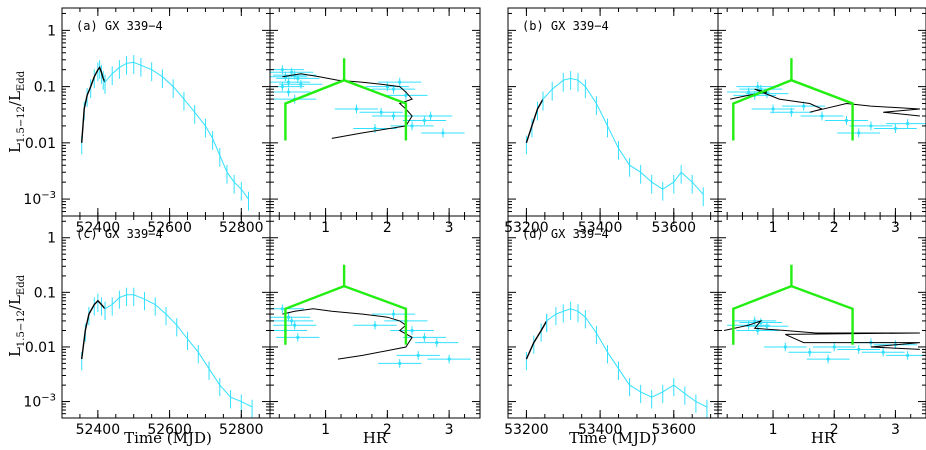 The width and height of the screenshot is (926, 450). What do you see at coordinates (51, 239) in the screenshot?
I see `y-tick-label: 1` at bounding box center [51, 239].